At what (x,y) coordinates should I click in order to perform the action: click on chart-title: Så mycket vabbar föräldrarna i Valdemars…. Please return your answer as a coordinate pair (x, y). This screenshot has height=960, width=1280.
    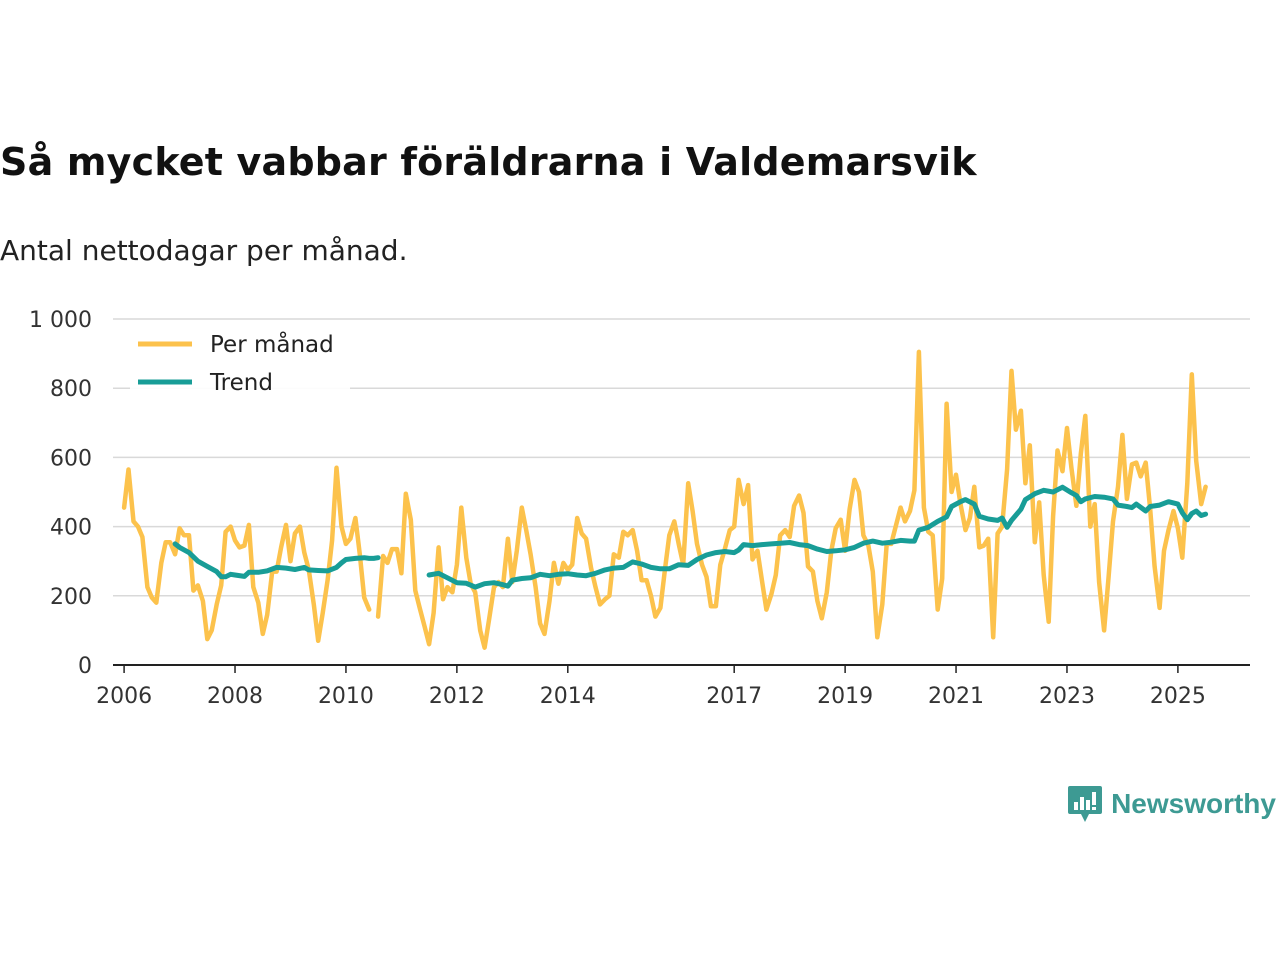
    Looking at the image, I should click on (488, 162).